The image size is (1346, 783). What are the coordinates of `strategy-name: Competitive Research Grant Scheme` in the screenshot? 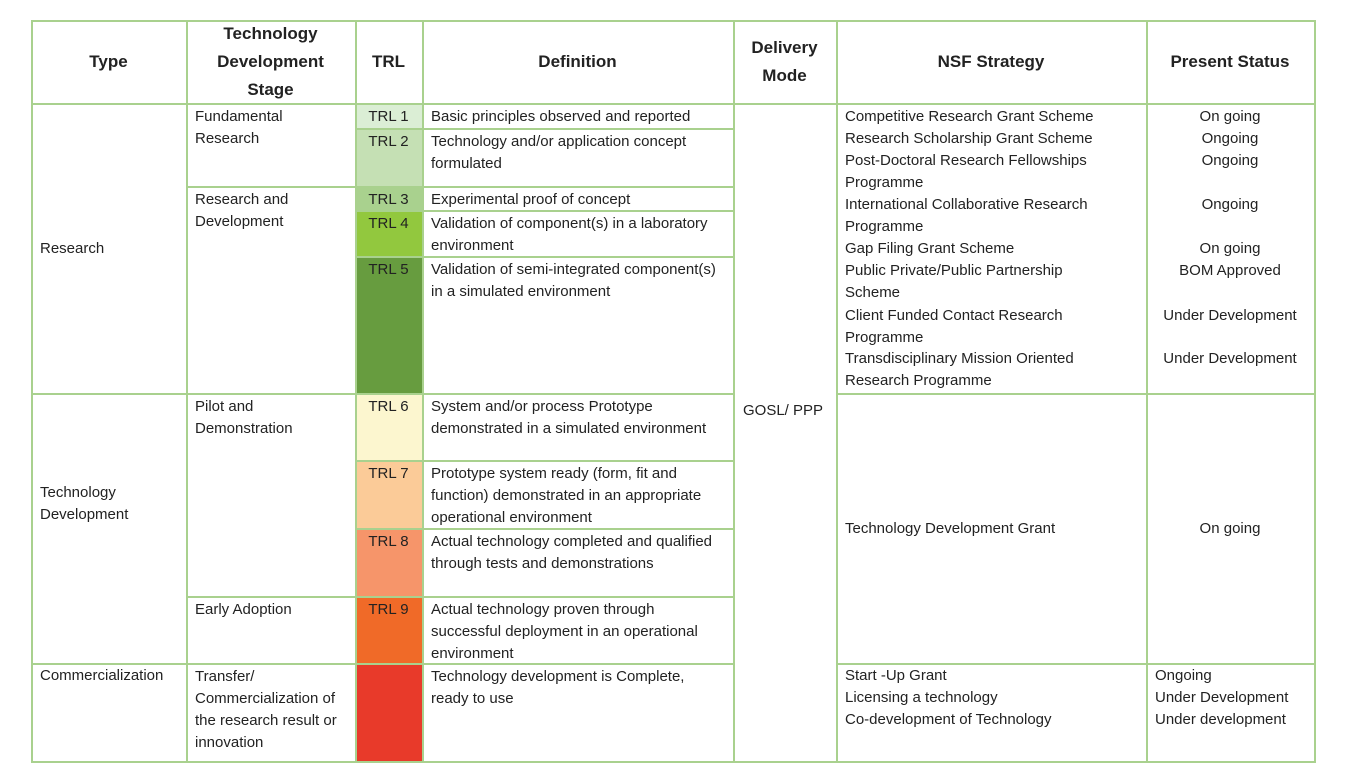 It's located at (969, 116).